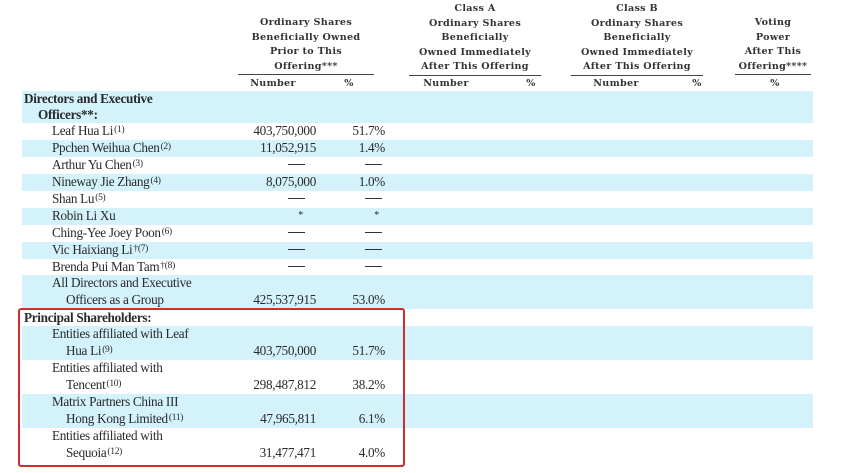 Image resolution: width=850 pixels, height=473 pixels. I want to click on header-line: Offering****, so click(773, 67).